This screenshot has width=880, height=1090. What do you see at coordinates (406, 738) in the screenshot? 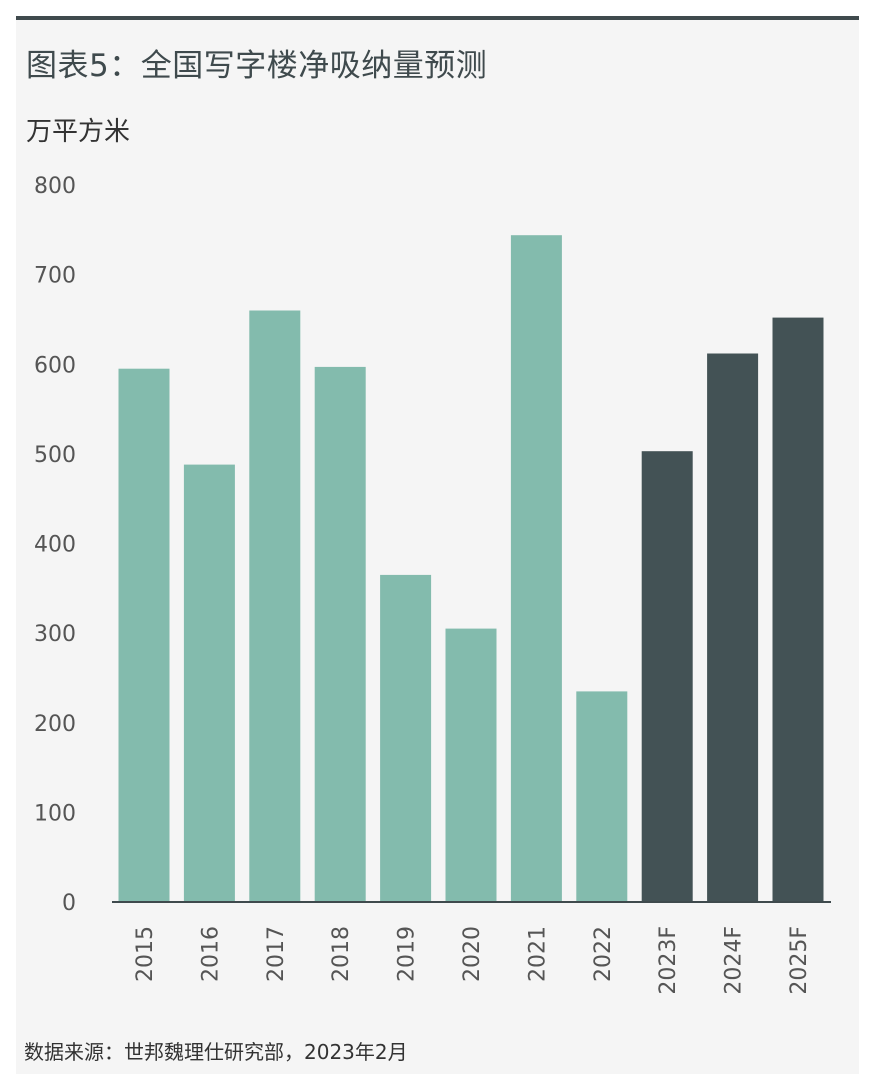
I see `bar-2019` at bounding box center [406, 738].